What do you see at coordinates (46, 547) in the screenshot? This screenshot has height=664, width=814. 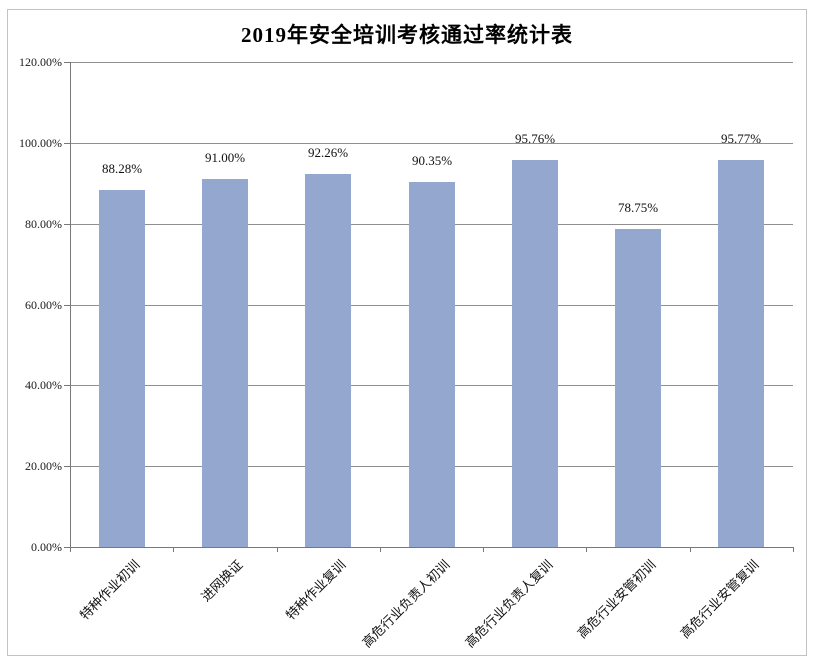 I see `y-tick-label: 0.00%` at bounding box center [46, 547].